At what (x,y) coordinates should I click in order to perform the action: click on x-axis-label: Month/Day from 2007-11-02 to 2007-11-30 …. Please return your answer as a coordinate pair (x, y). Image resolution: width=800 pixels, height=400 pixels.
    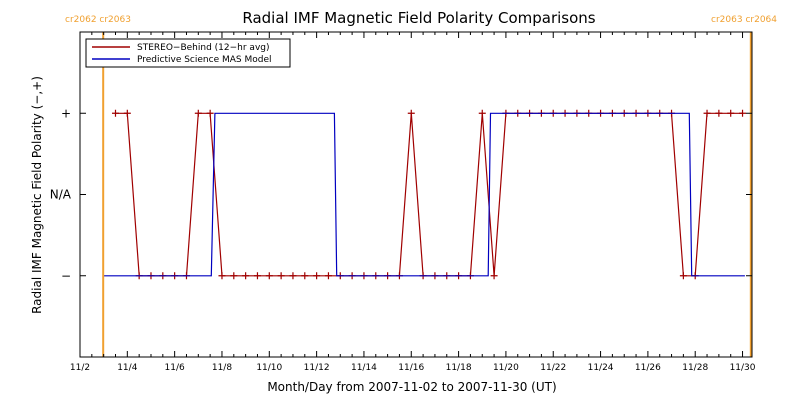
    Looking at the image, I should click on (411, 387).